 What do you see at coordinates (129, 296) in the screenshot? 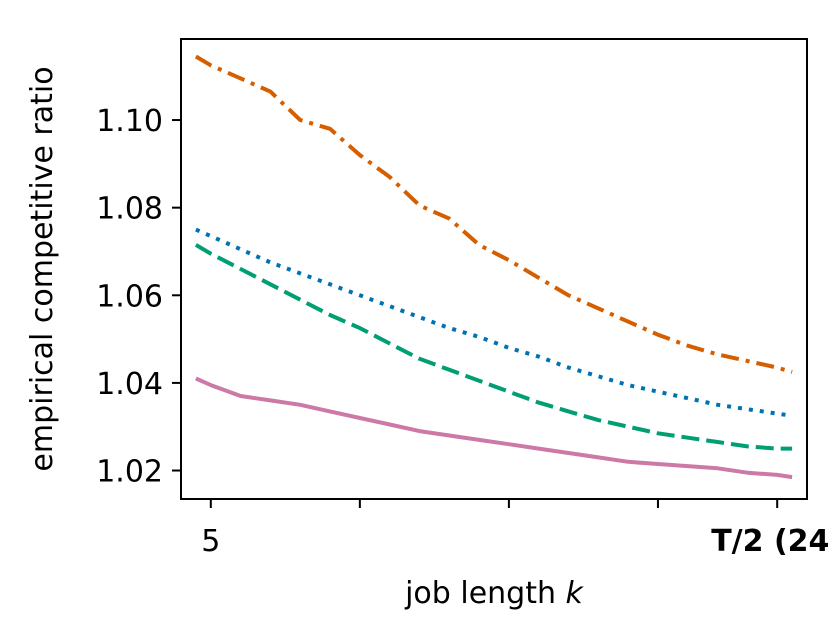
I see `y-tick-label-2: 1.06` at bounding box center [129, 296].